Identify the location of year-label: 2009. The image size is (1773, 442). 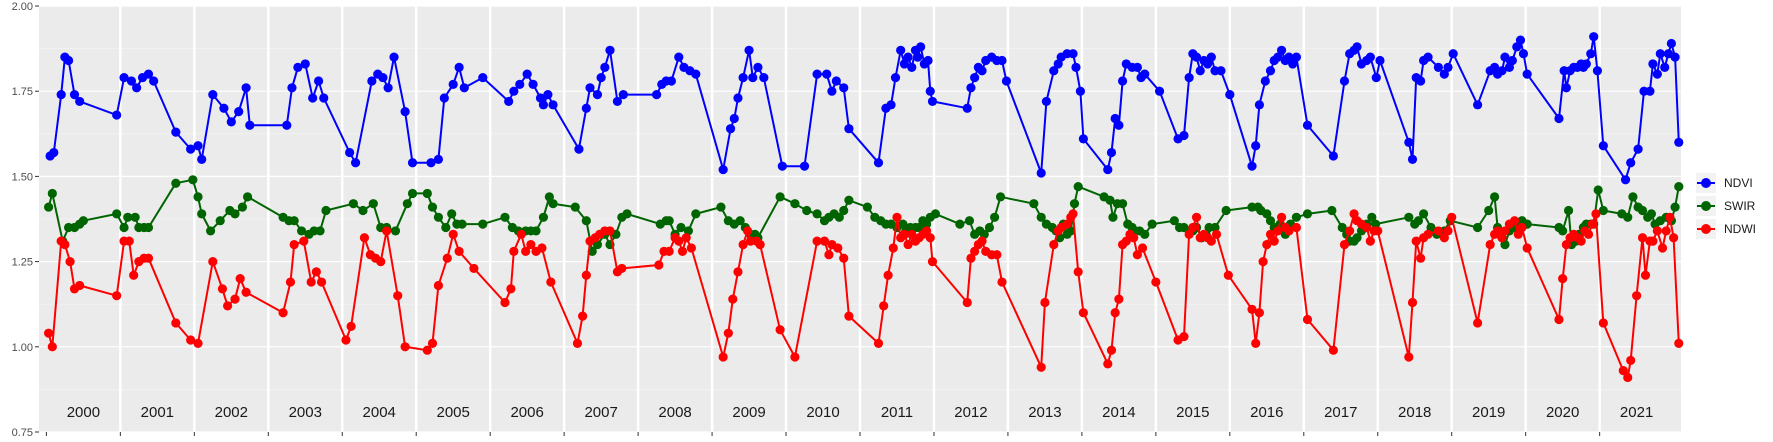
(748, 412).